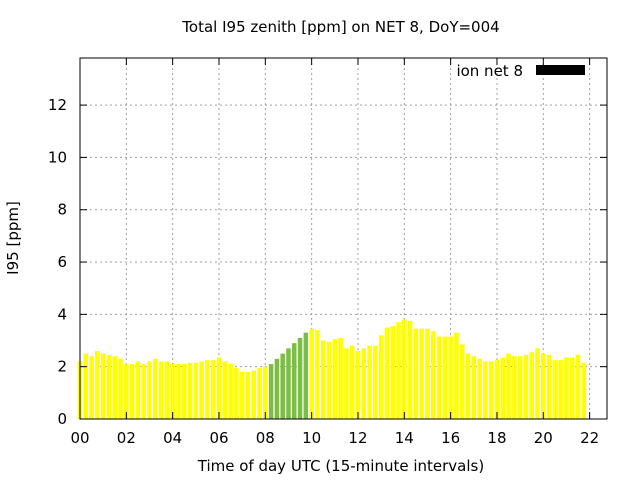  Describe the element at coordinates (62, 419) in the screenshot. I see `y-tick-label: 0` at that location.